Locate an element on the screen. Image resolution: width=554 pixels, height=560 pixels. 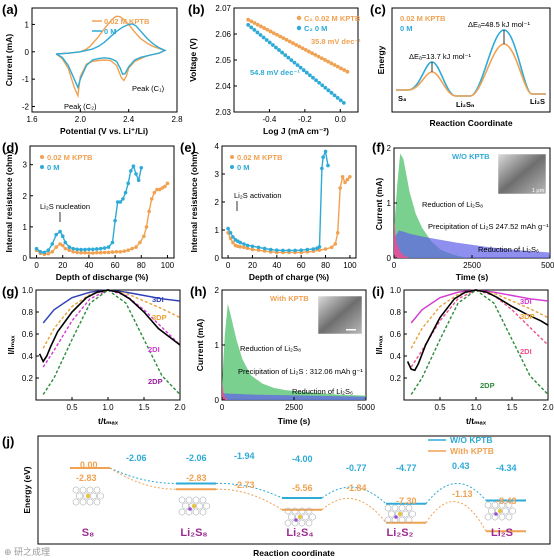
annotation-peak-c2: Peak (C₂) is located at coordinates (80, 106).